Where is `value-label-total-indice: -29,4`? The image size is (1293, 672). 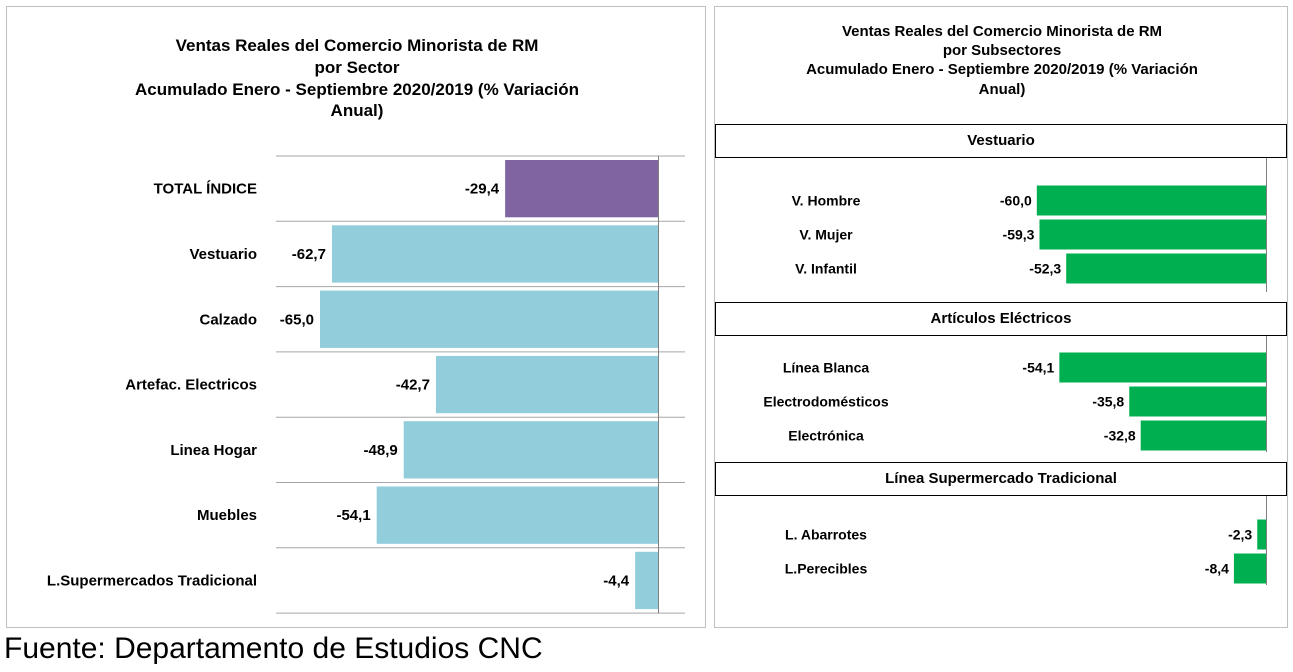 value-label-total-indice: -29,4 is located at coordinates (482, 189).